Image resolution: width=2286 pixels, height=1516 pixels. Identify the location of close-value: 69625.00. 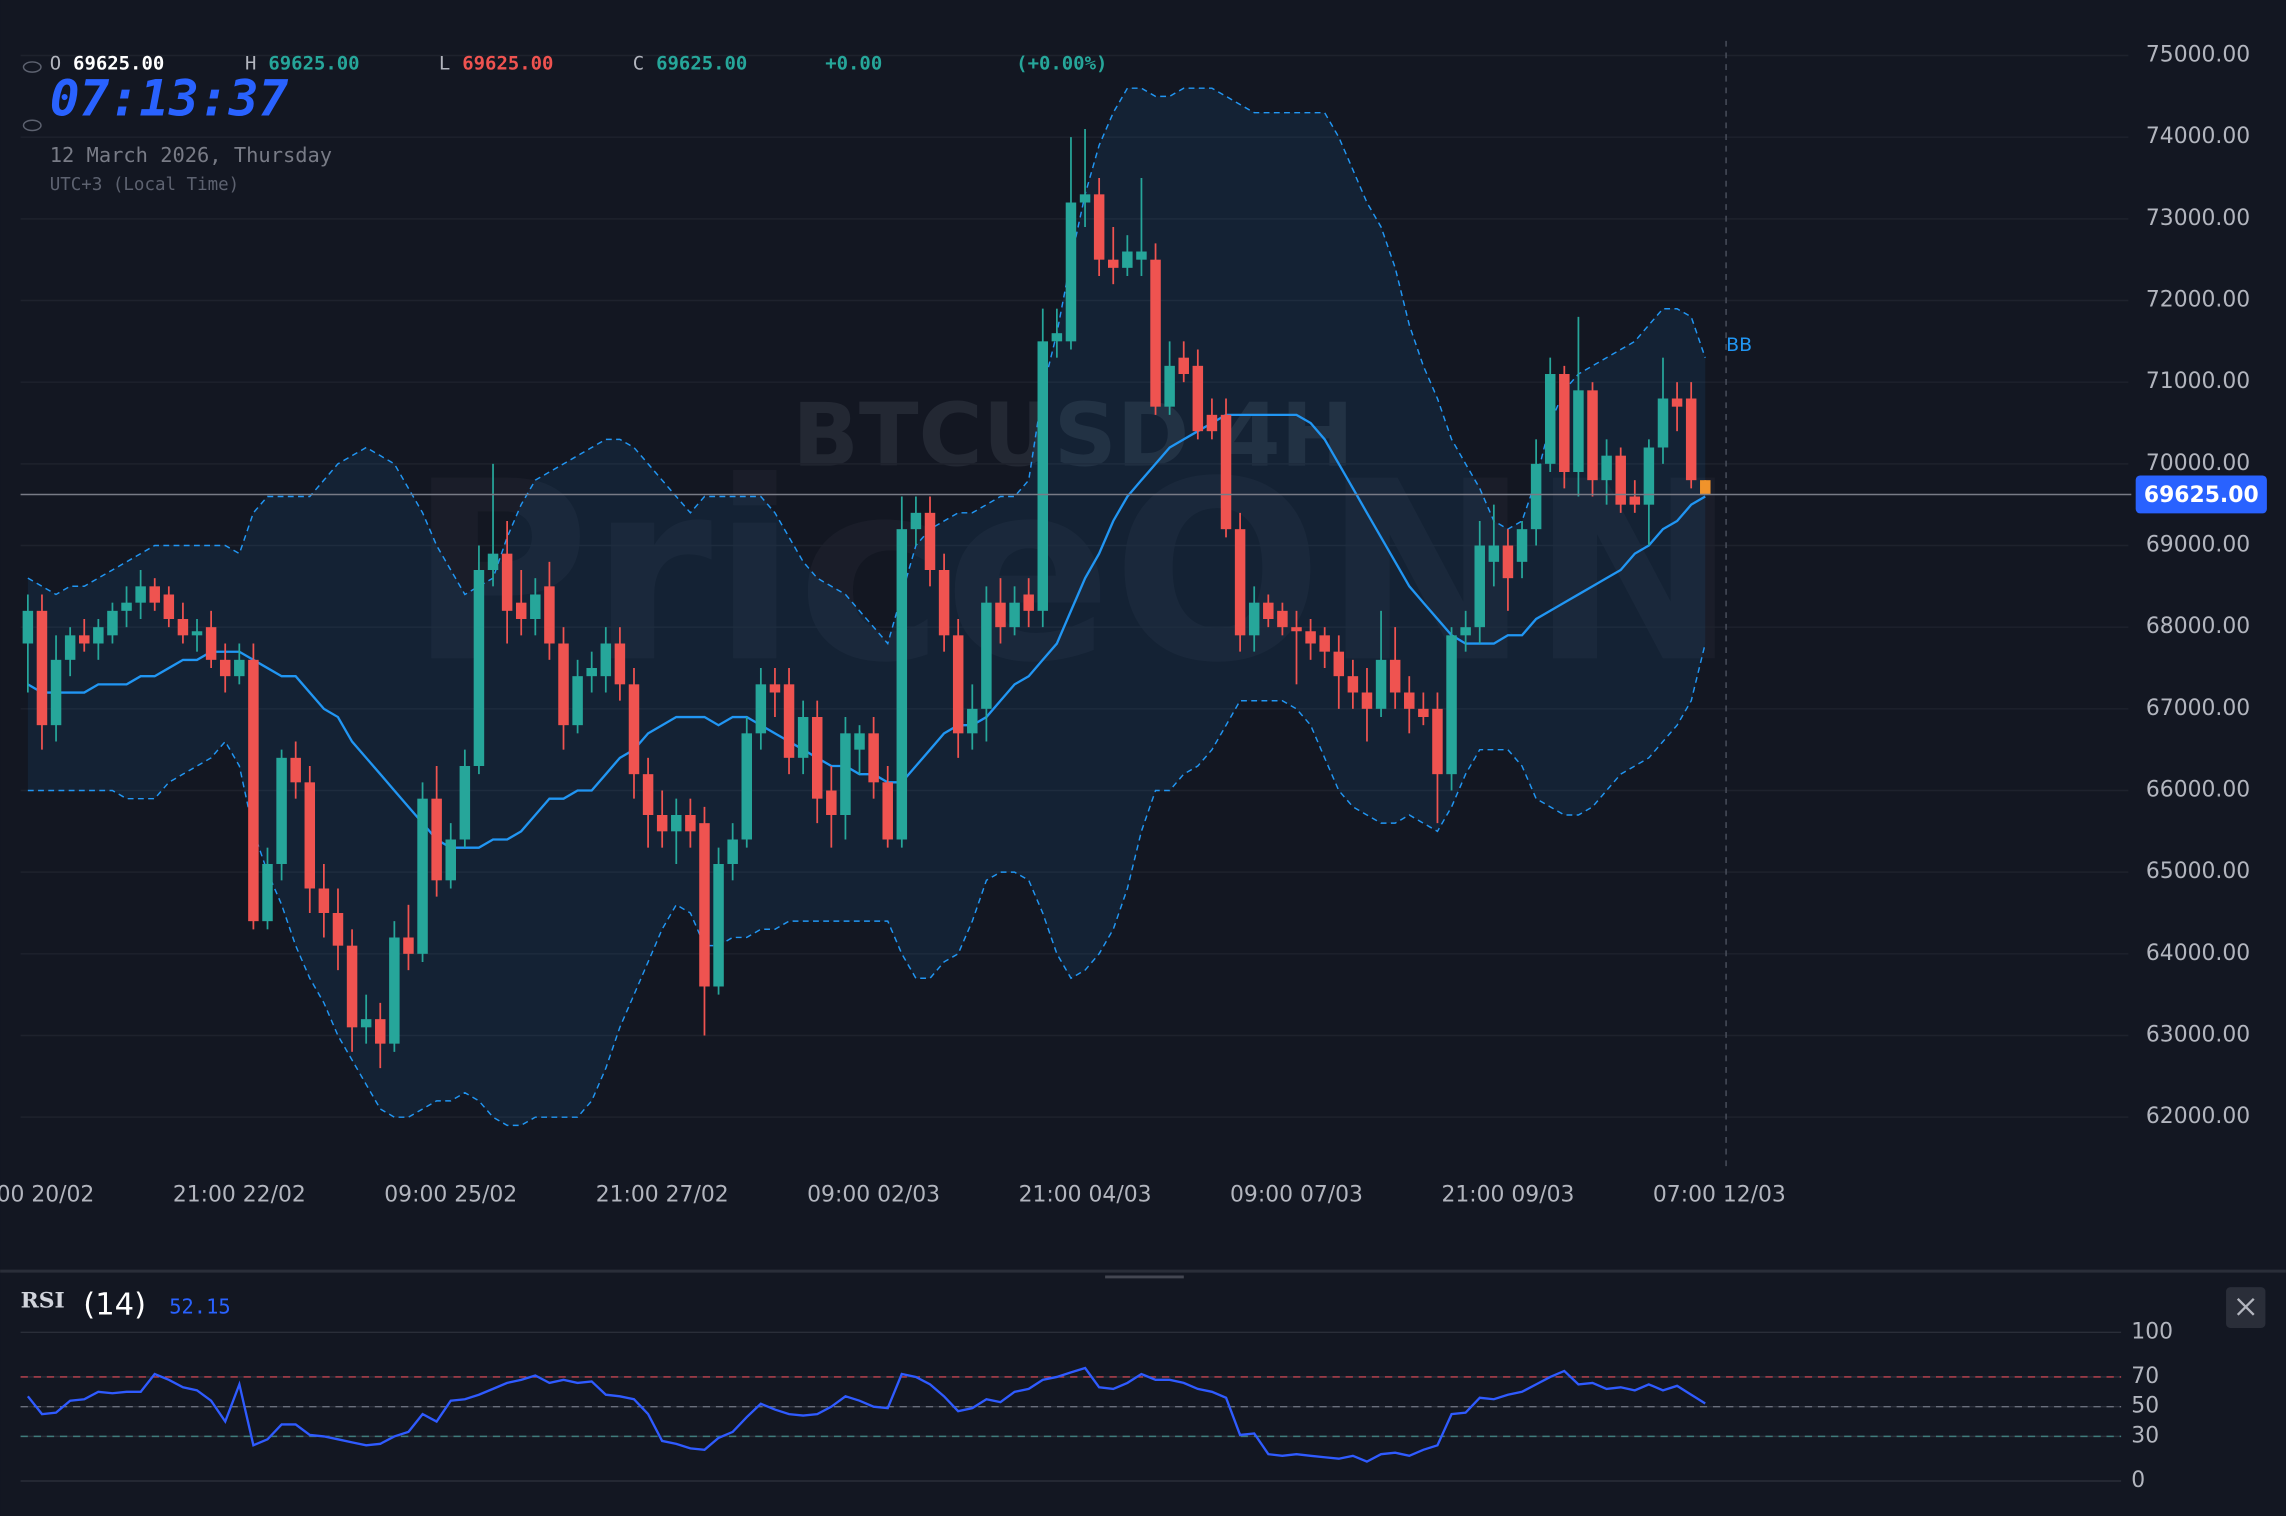
(701, 64).